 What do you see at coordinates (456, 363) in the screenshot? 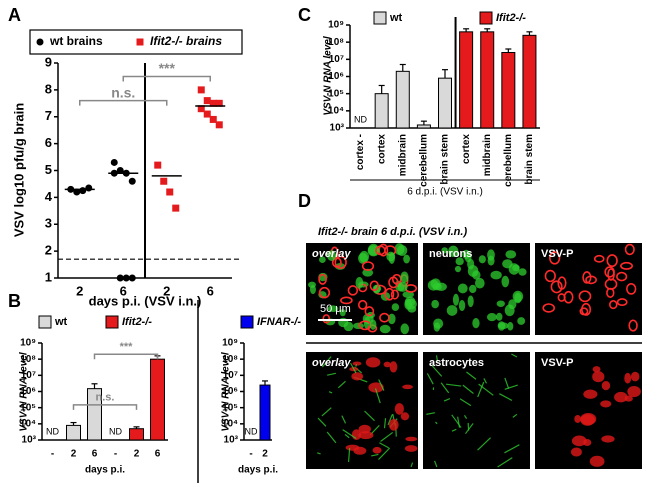
I see `image-label: astrocytes` at bounding box center [456, 363].